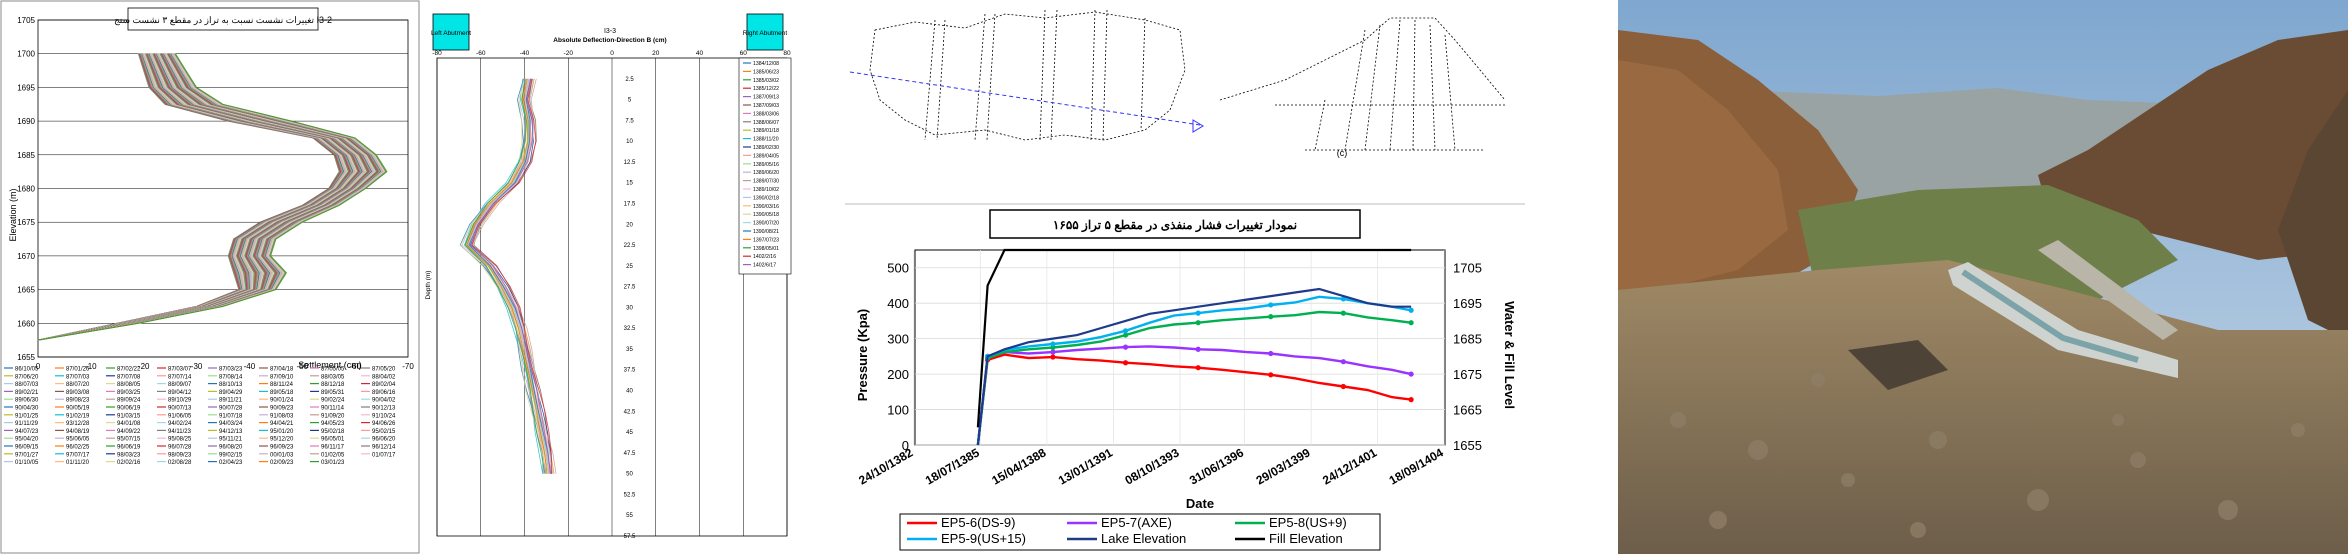 Image resolution: width=2348 pixels, height=554 pixels. Describe the element at coordinates (629, 184) in the screenshot. I see `deflection-y-tick: 15` at that location.